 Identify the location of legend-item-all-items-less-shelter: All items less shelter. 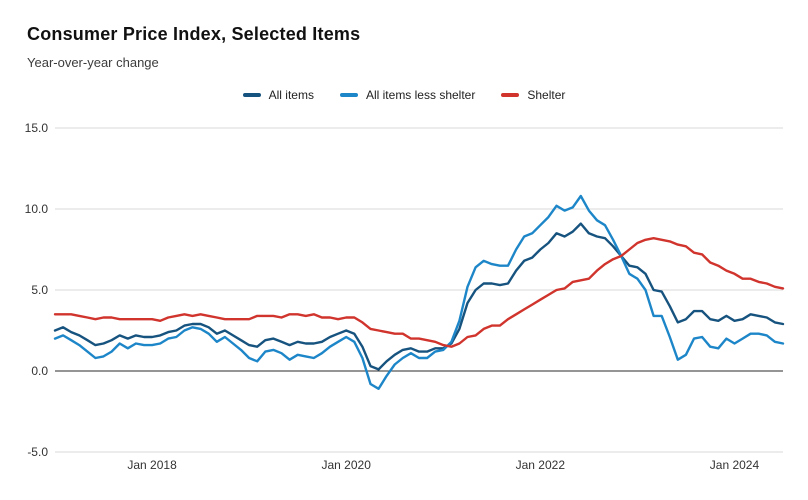
(407, 95).